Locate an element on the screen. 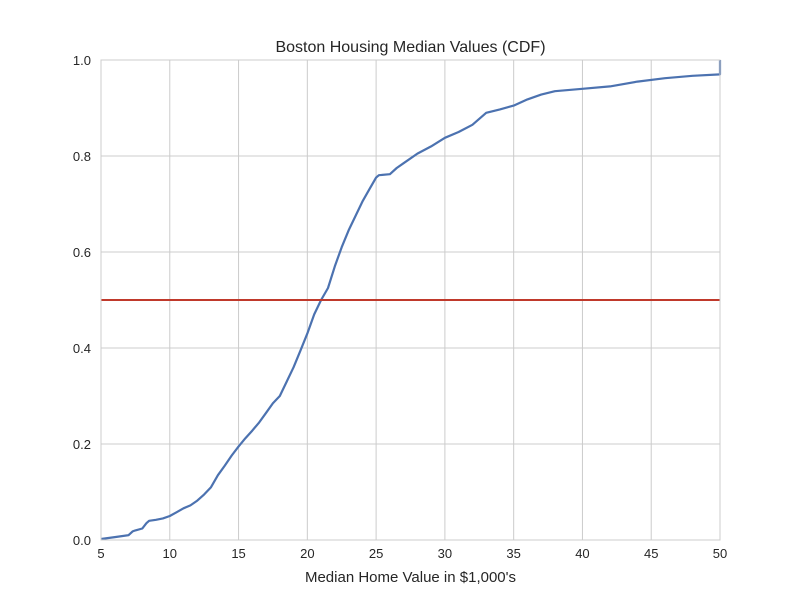 This screenshot has width=800, height=600. x-tick-label: 40 is located at coordinates (582, 553).